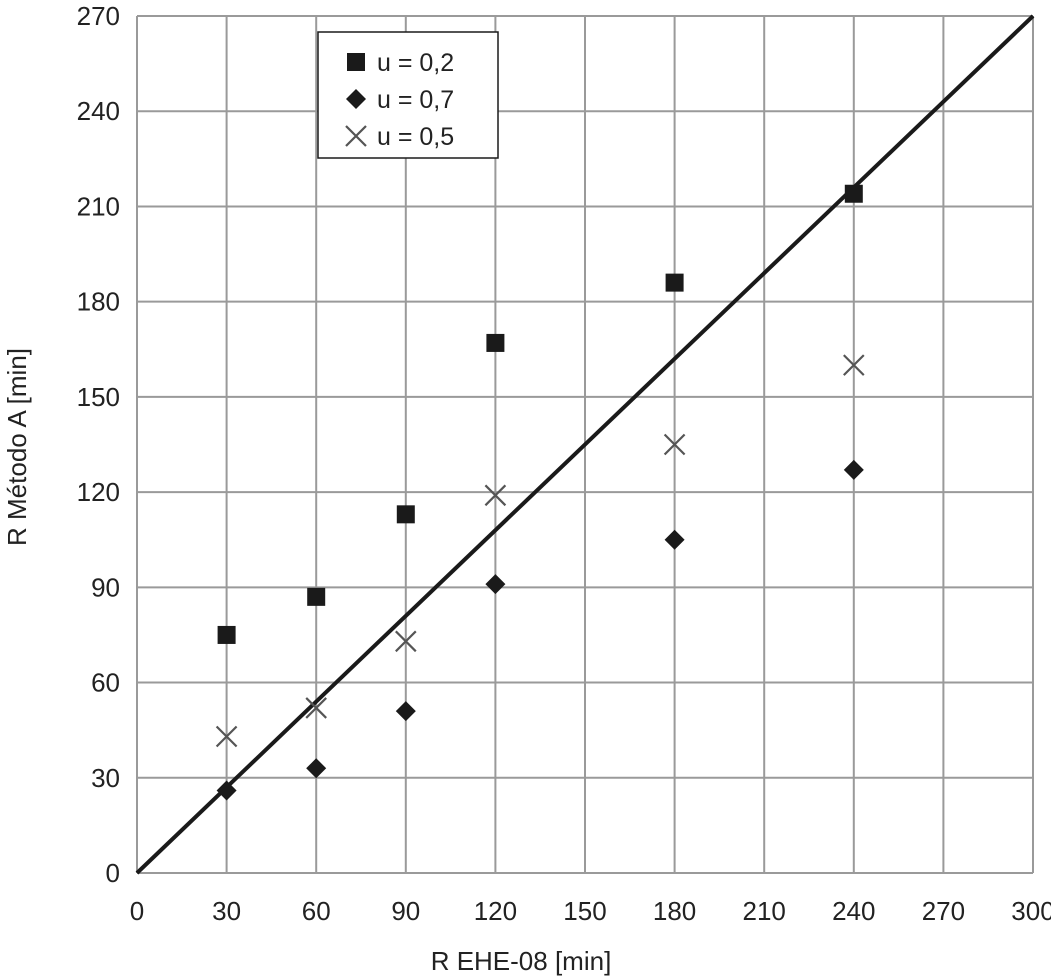 Image resolution: width=1051 pixels, height=979 pixels. I want to click on y-axis-label: R Método A [min], so click(17, 447).